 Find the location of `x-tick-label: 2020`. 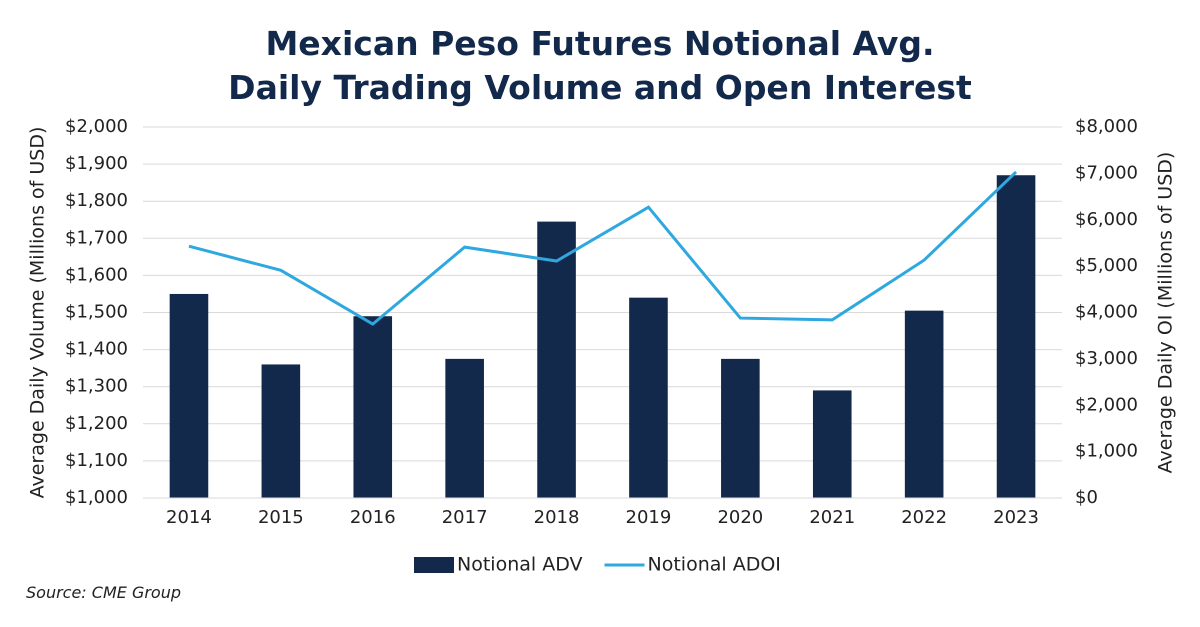

x-tick-label: 2020 is located at coordinates (740, 517).